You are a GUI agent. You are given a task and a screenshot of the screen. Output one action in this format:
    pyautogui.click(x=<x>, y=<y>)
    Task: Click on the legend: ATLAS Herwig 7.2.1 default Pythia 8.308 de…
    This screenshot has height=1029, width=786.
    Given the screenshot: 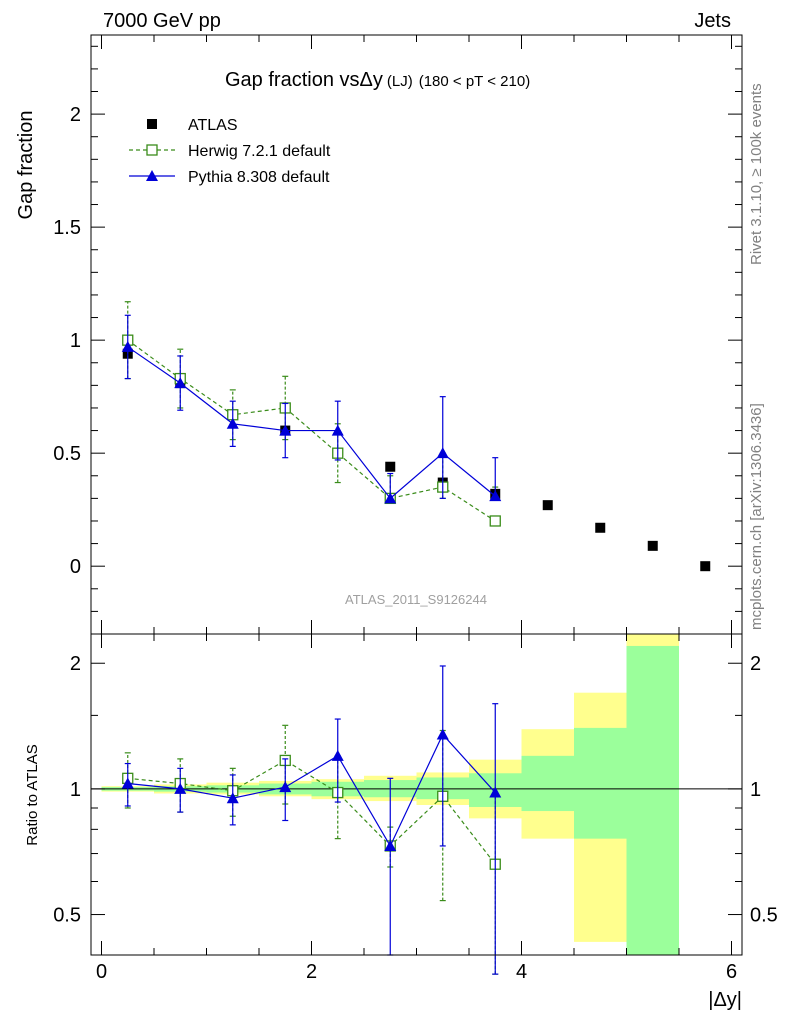 What is the action you would take?
    pyautogui.click(x=230, y=151)
    